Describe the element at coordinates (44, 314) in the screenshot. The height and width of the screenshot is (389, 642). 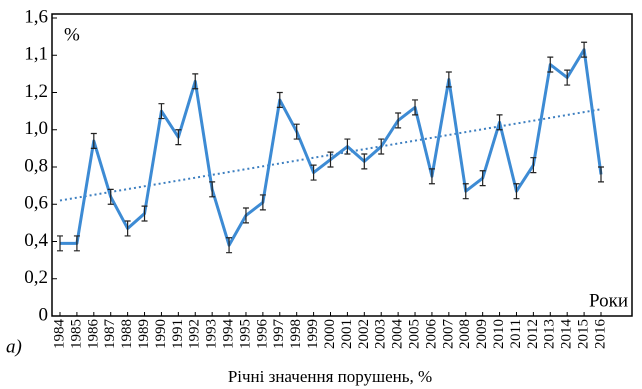
I see `y-tick-label: 0` at that location.